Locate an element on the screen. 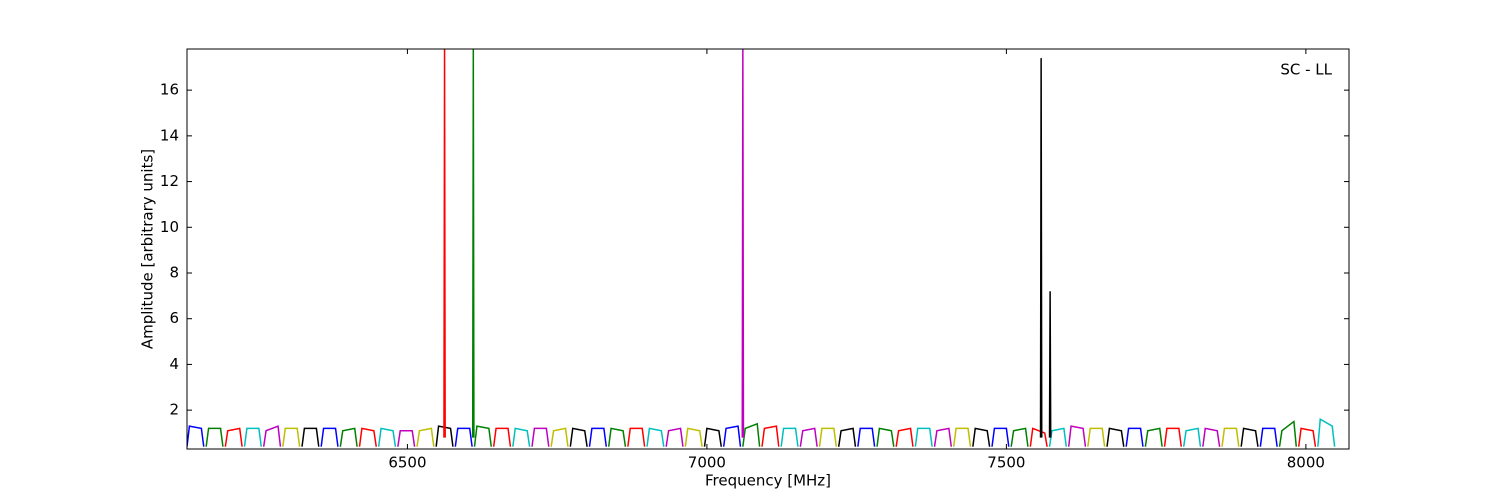 The width and height of the screenshot is (1500, 500). y-axis-label: Amplitude [arbitrary units] is located at coordinates (148, 249).